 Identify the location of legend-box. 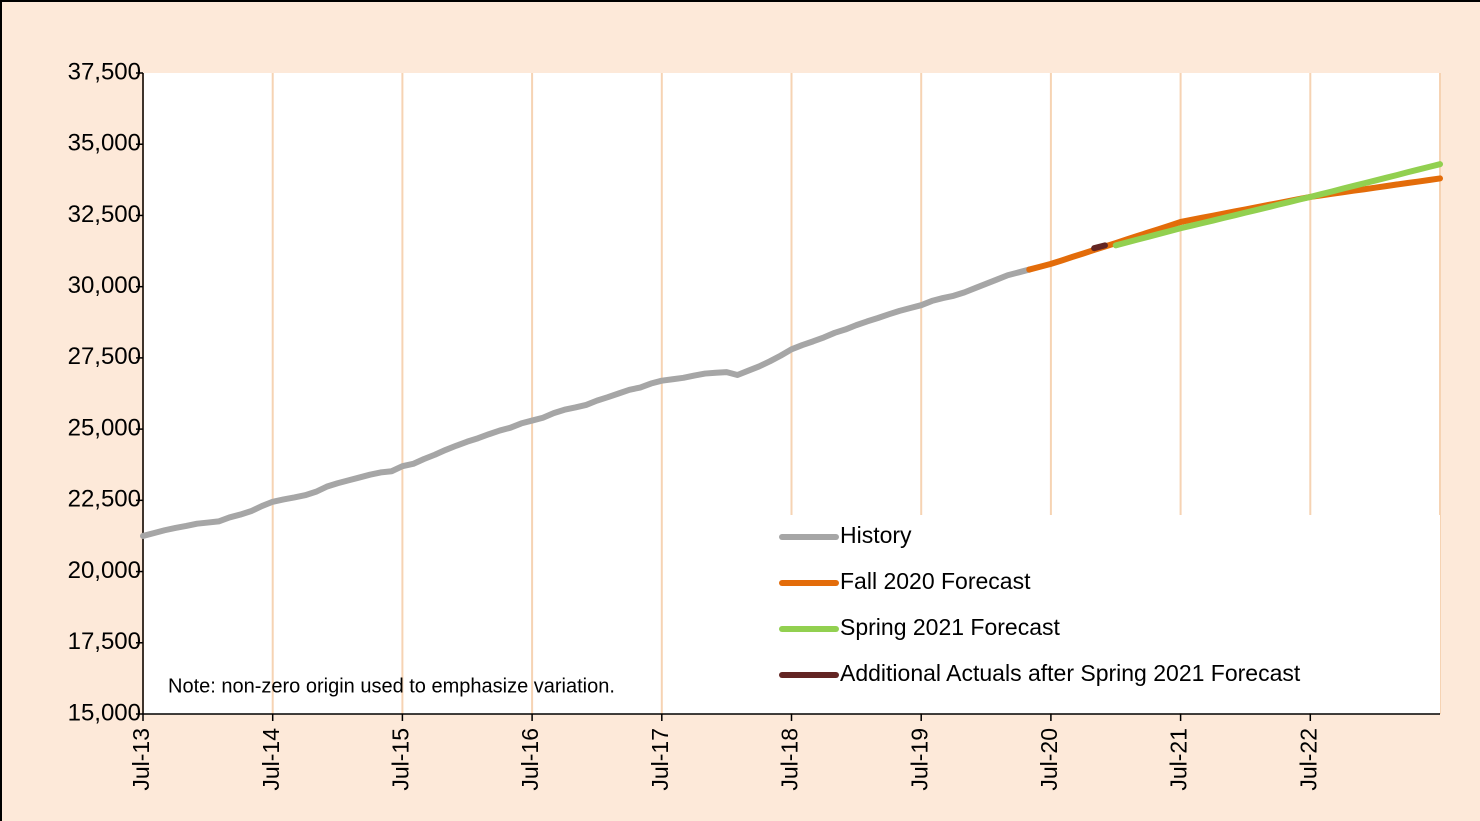
(1083, 614).